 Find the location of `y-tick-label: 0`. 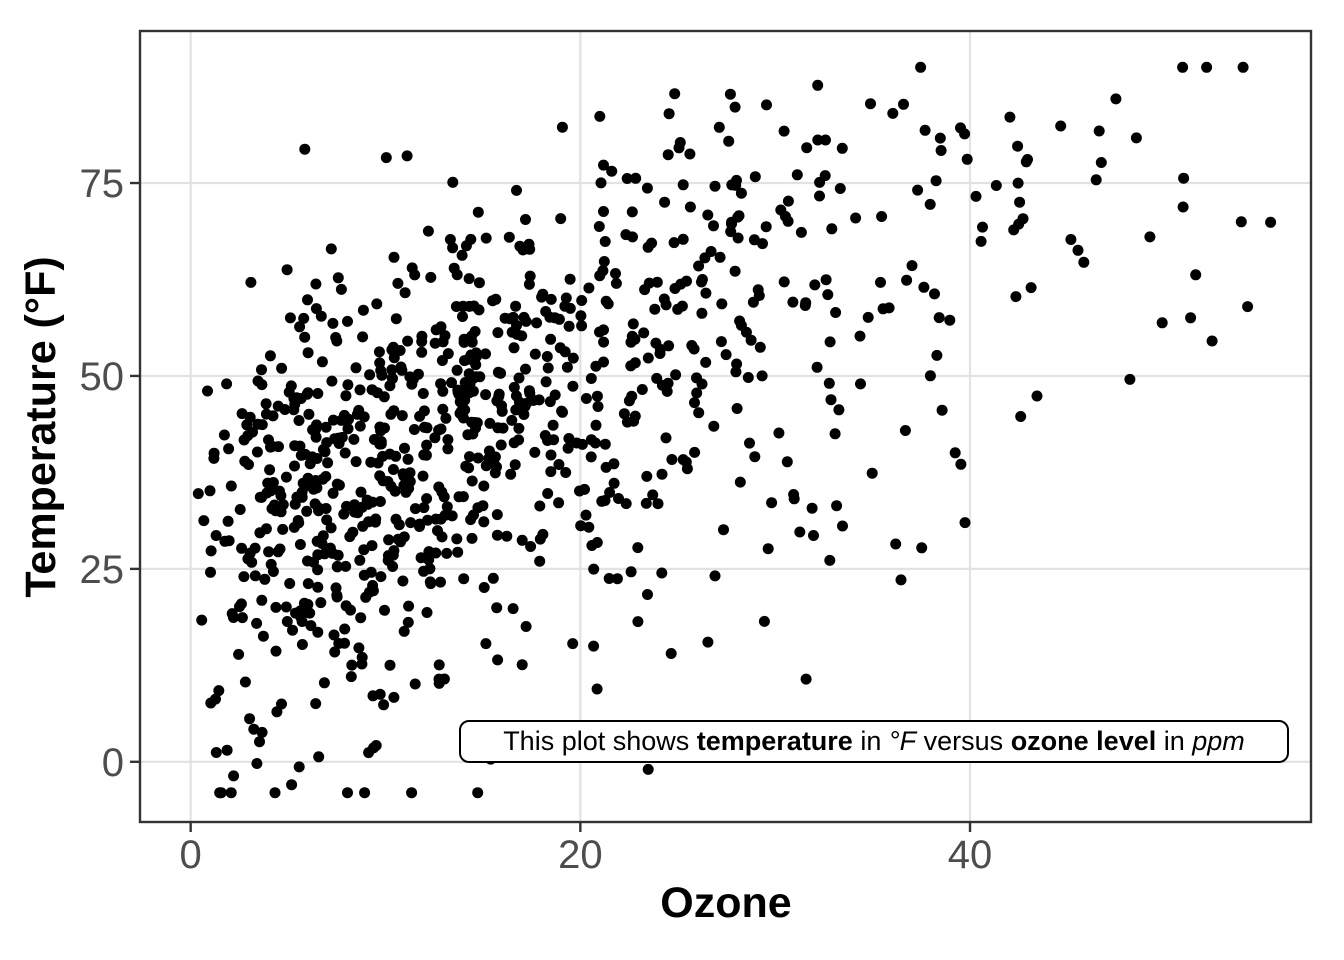

y-tick-label: 0 is located at coordinates (113, 763).